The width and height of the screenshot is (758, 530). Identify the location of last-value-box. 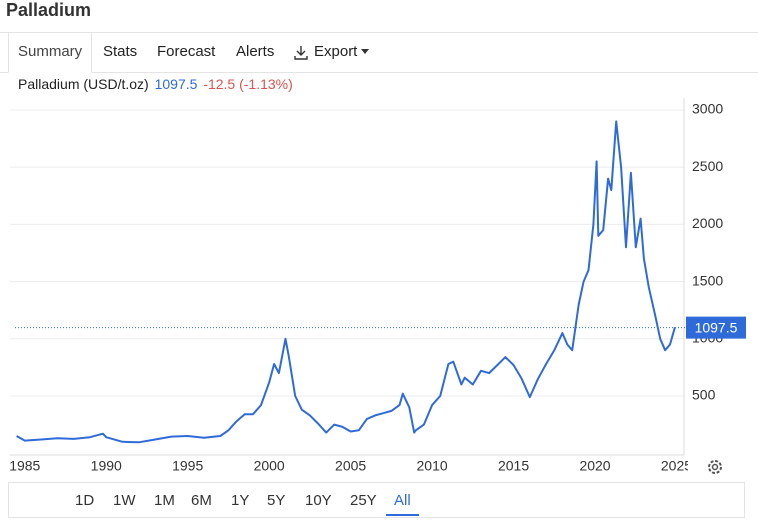
(716, 327).